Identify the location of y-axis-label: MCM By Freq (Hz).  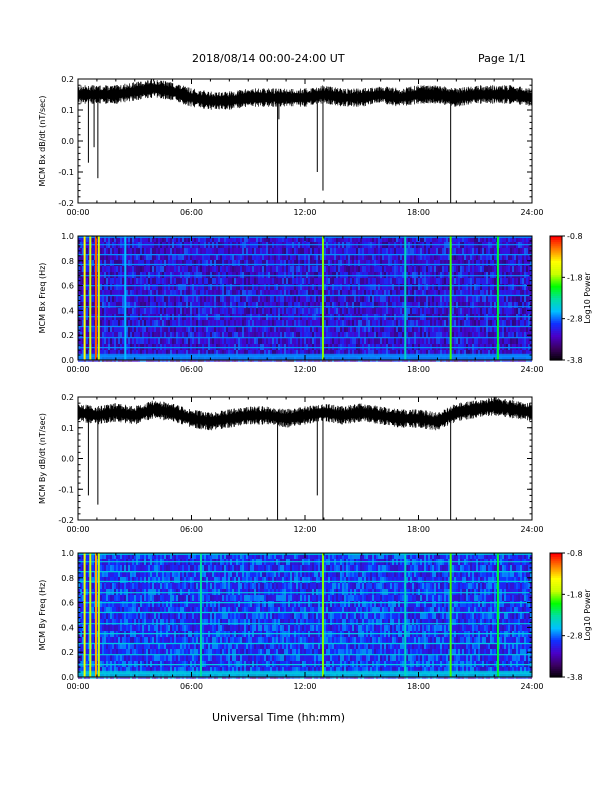
(42, 615).